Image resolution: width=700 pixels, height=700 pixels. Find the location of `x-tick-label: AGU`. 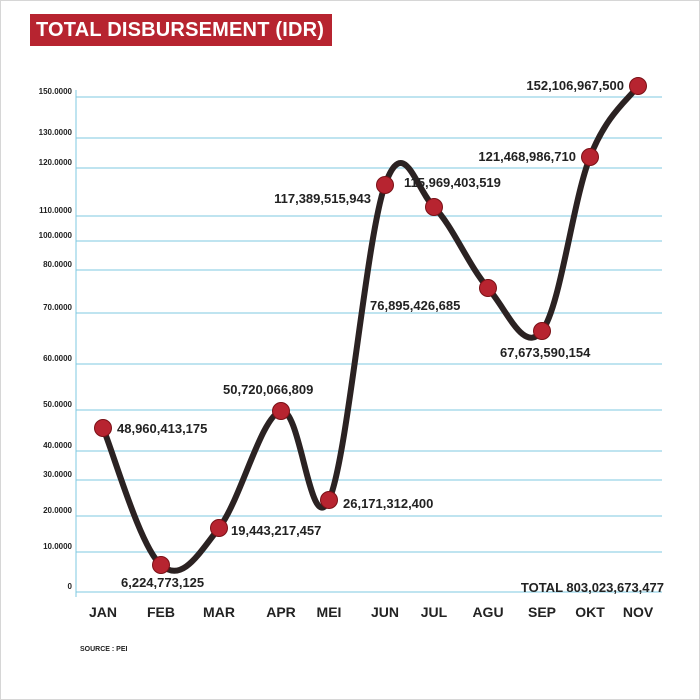

x-tick-label: AGU is located at coordinates (487, 612).